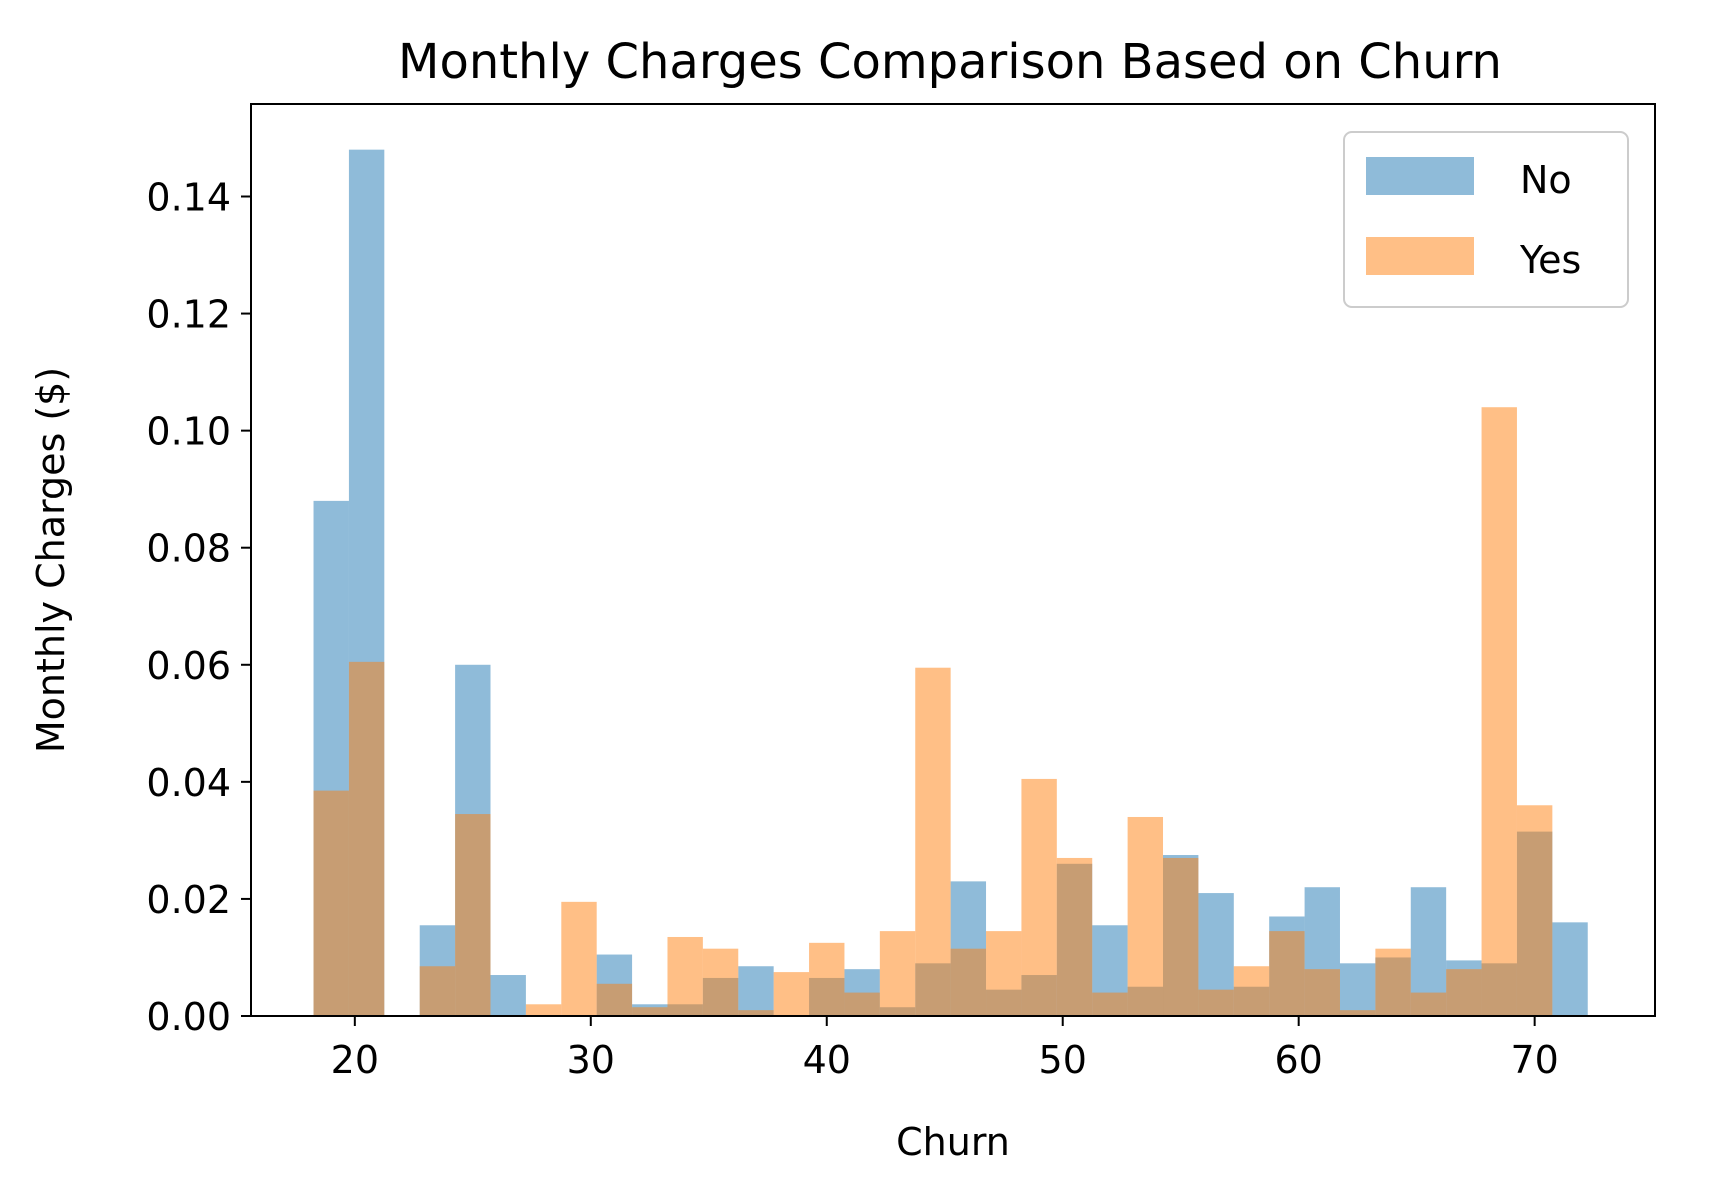 This screenshot has width=1722, height=1190. What do you see at coordinates (188, 1017) in the screenshot?
I see `y-tick-label: 0.00` at bounding box center [188, 1017].